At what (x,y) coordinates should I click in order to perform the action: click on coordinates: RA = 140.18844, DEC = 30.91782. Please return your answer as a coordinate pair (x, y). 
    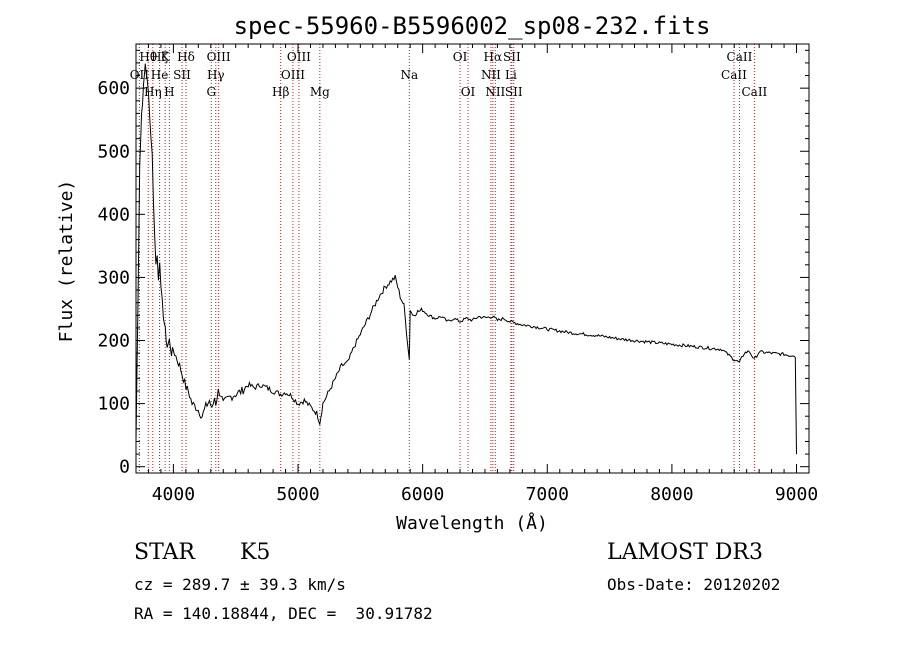
    Looking at the image, I should click on (283, 613).